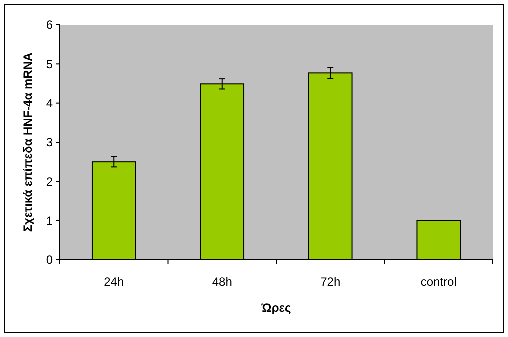 The height and width of the screenshot is (337, 508). Describe the element at coordinates (50, 221) in the screenshot. I see `y-tick-label: 1` at that location.